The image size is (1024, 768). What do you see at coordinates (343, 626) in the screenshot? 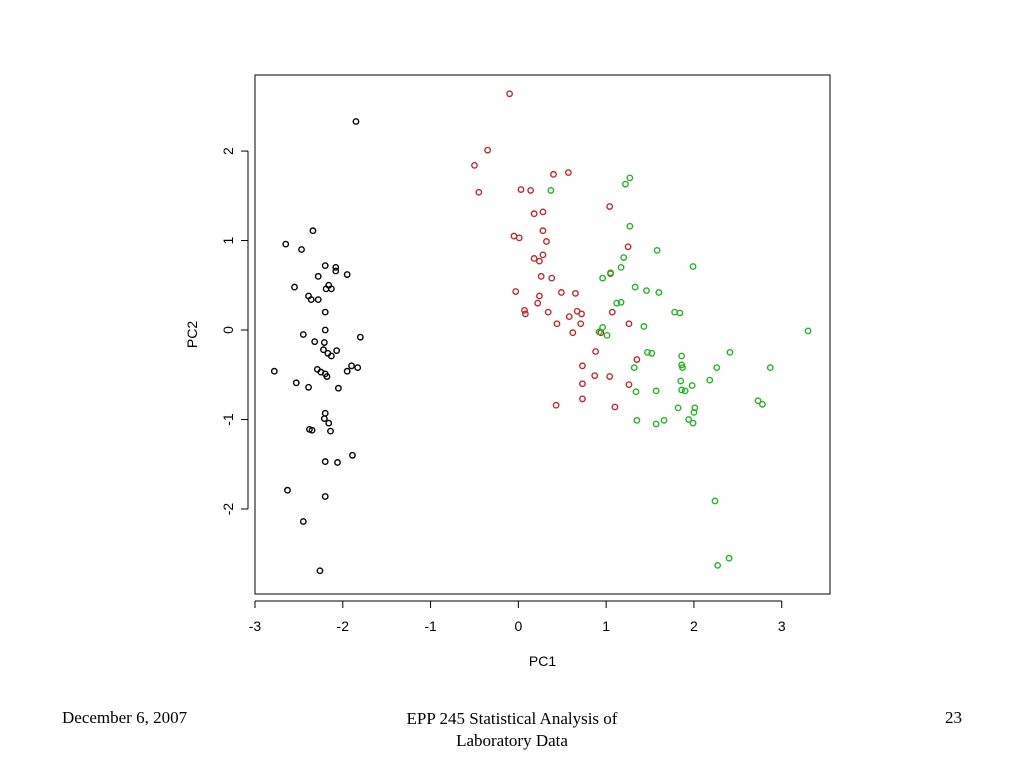
I see `x-tick-label: -2` at bounding box center [343, 626].